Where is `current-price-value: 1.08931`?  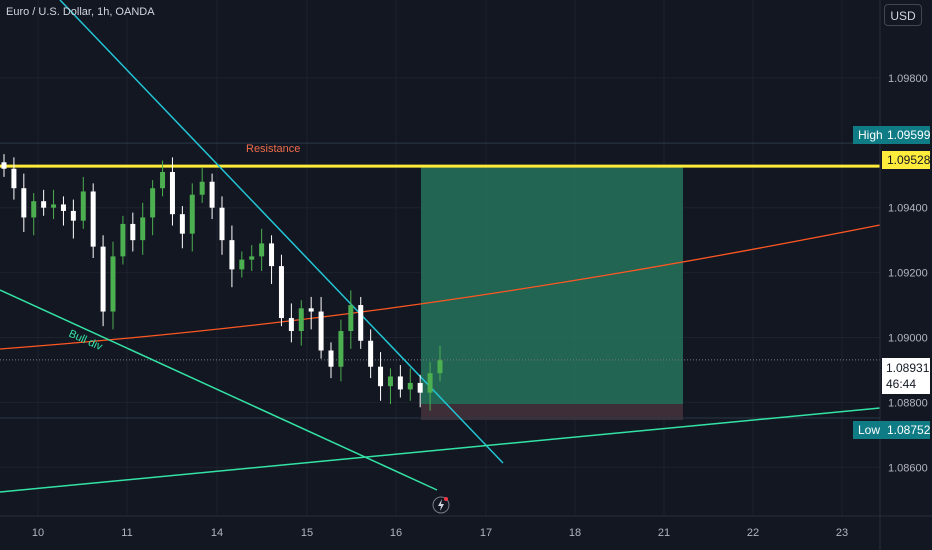 current-price-value: 1.08931 is located at coordinates (908, 368).